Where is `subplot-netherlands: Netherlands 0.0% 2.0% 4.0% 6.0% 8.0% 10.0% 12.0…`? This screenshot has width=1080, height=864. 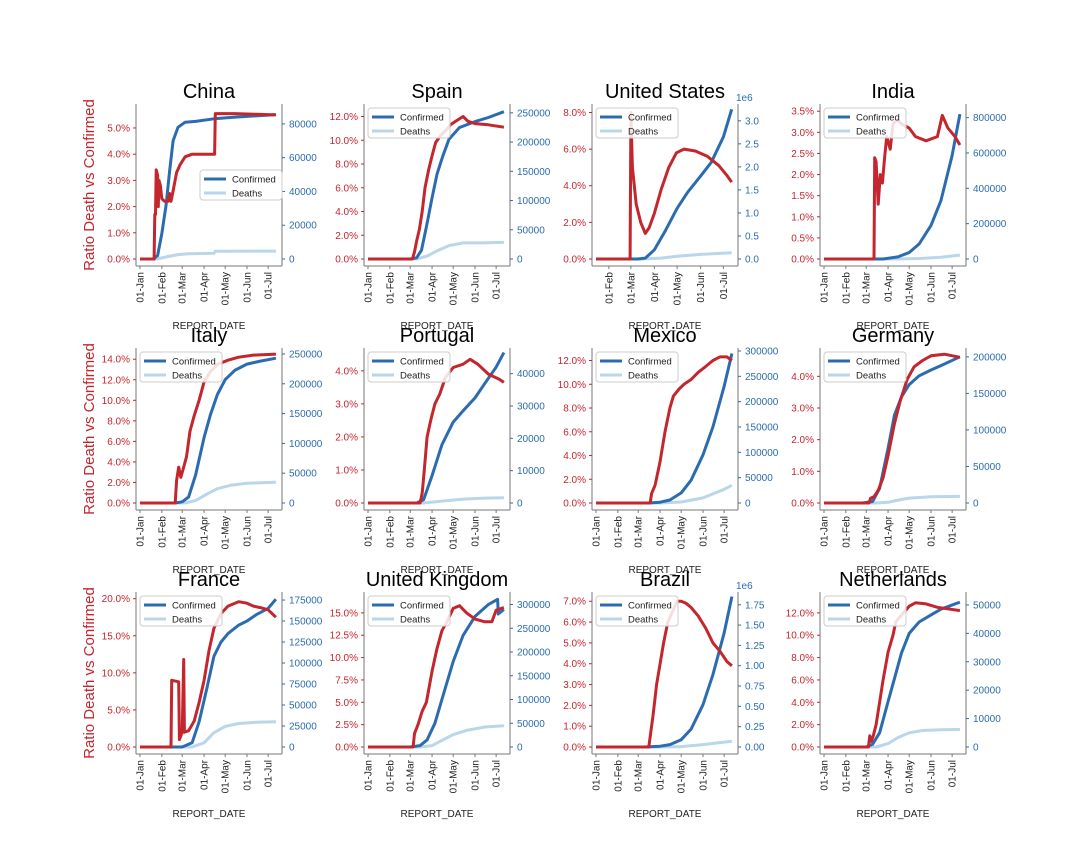
subplot-netherlands: Netherlands 0.0% 2.0% 4.0% 6.0% 8.0% 10.0% 12.0… is located at coordinates (894, 694).